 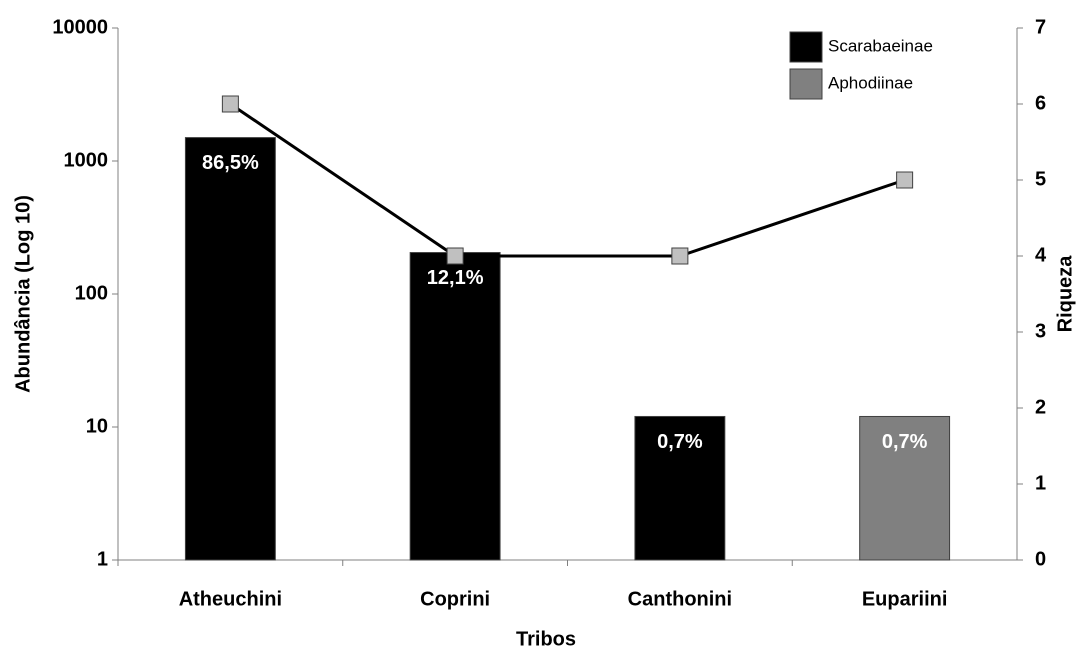 What do you see at coordinates (680, 599) in the screenshot?
I see `x-tick-label: Canthonini` at bounding box center [680, 599].